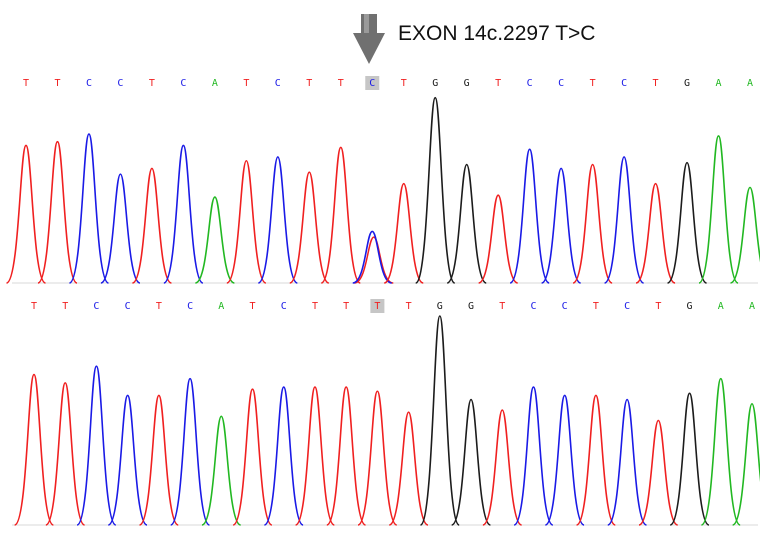 This screenshot has width=760, height=536. What do you see at coordinates (497, 33) in the screenshot?
I see `mutation-label: EXON 14c.2297 T>C` at bounding box center [497, 33].